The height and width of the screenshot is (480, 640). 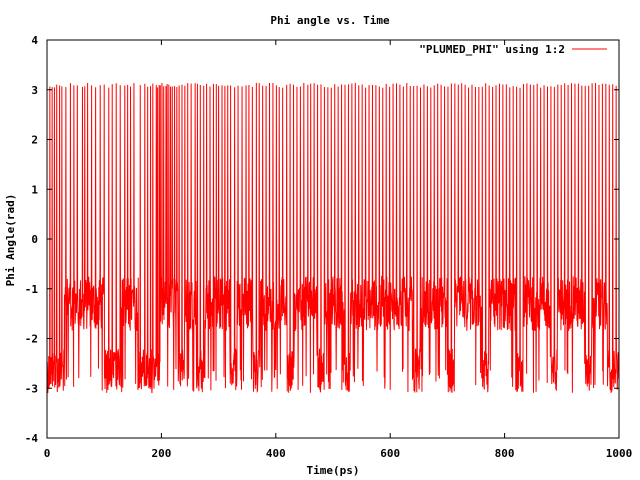 I want to click on x-tick-label: 800, so click(x=505, y=453).